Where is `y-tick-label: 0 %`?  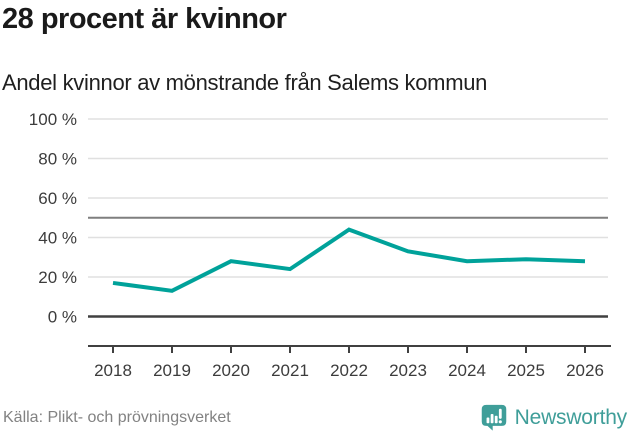
y-tick-label: 0 % is located at coordinates (62, 317).